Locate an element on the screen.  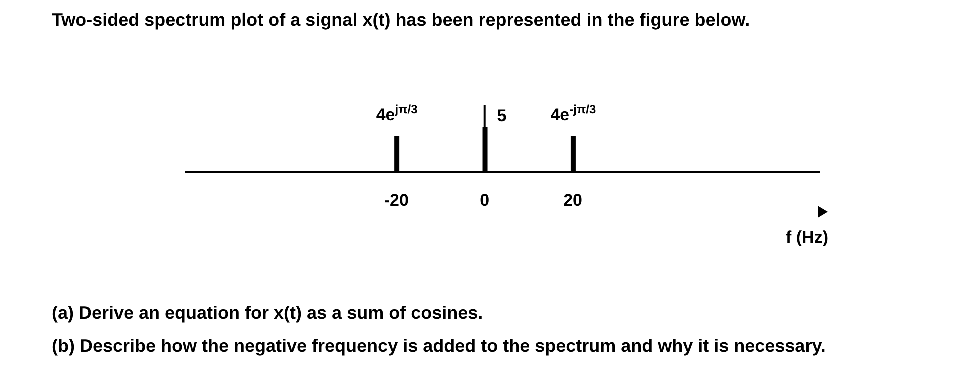
x-axis-title: f (Hz) is located at coordinates (807, 238).